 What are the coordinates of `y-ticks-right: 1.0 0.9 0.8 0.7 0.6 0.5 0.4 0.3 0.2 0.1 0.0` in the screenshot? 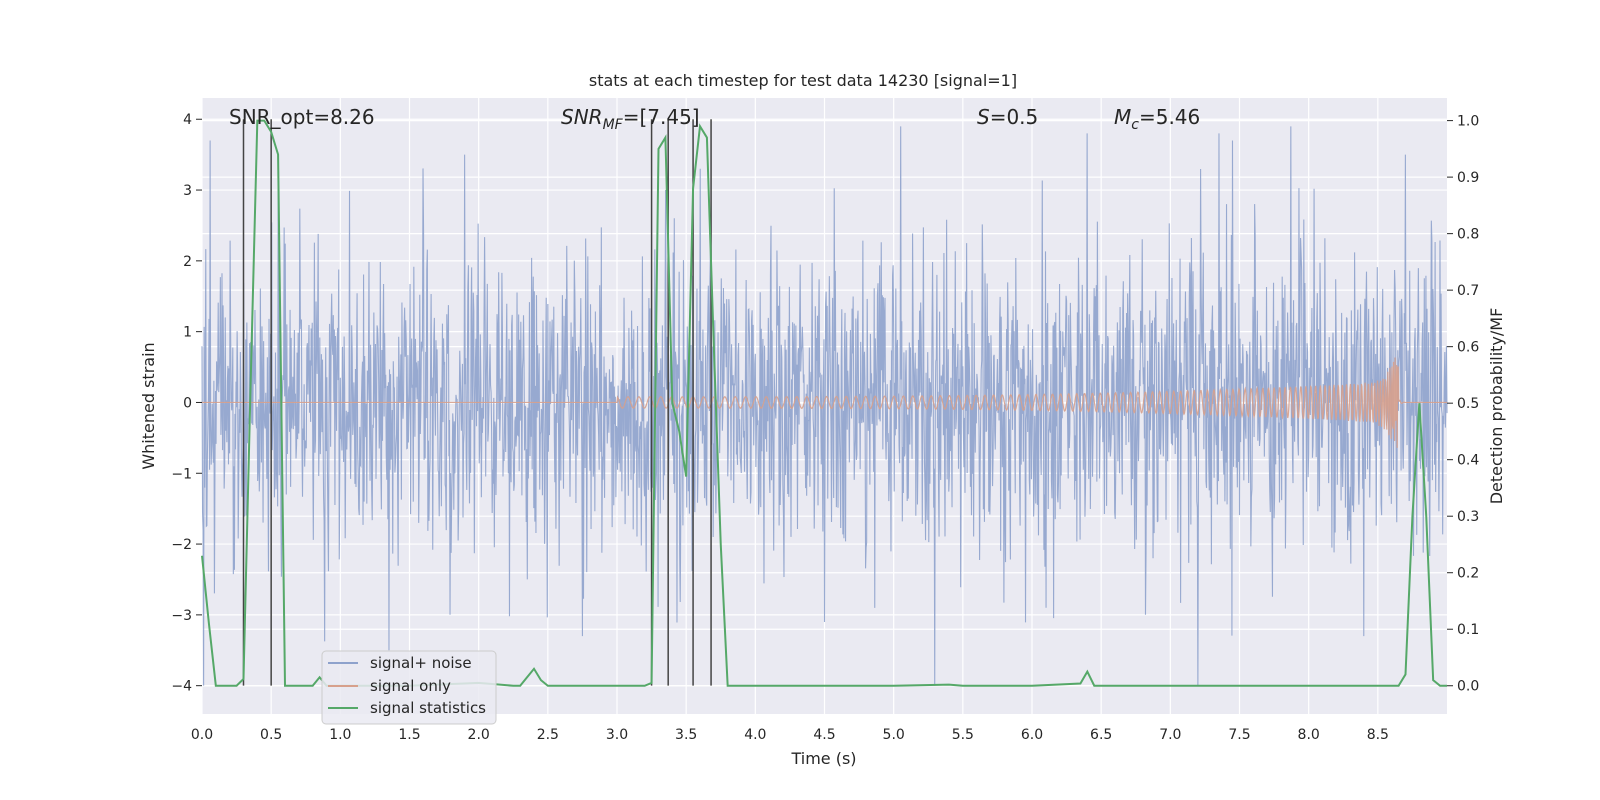 It's located at (1463, 404).